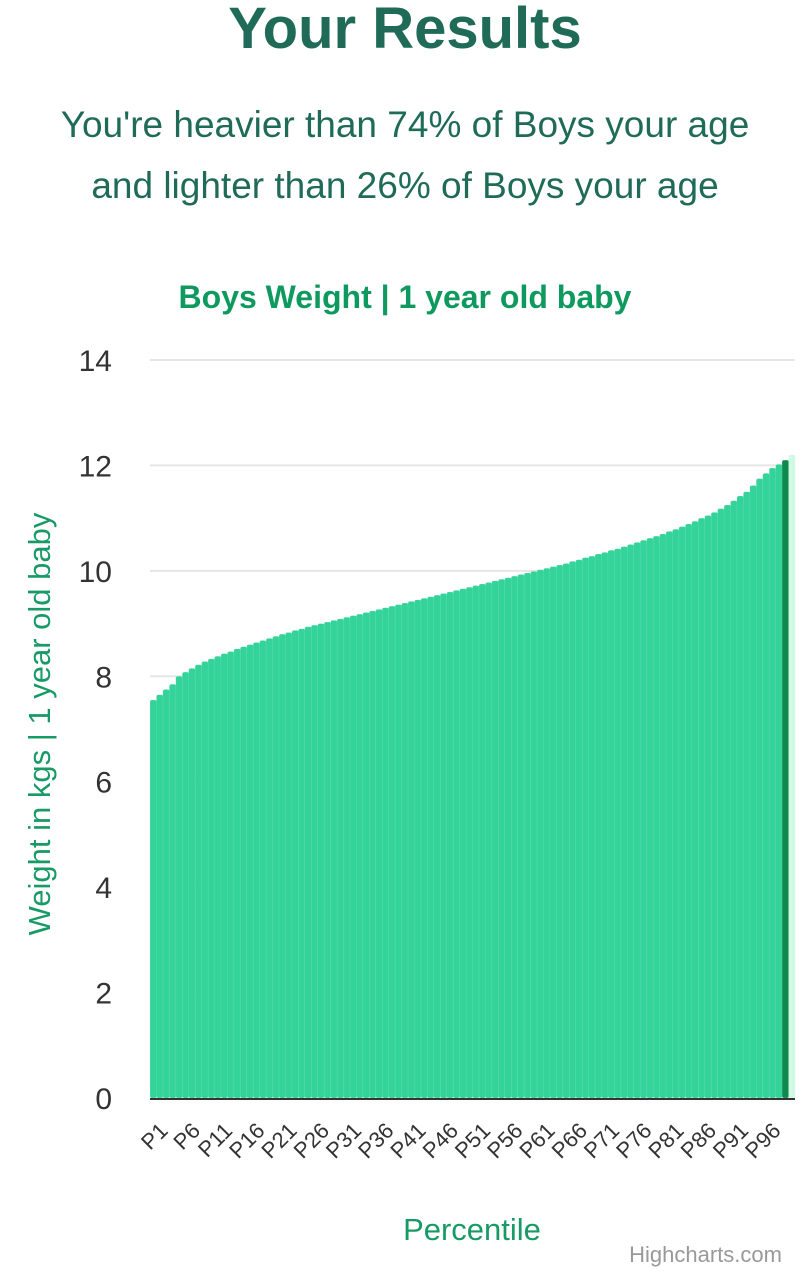 Image resolution: width=810 pixels, height=1274 pixels. What do you see at coordinates (705, 1254) in the screenshot?
I see `highcharts-credits: Highcharts.com` at bounding box center [705, 1254].